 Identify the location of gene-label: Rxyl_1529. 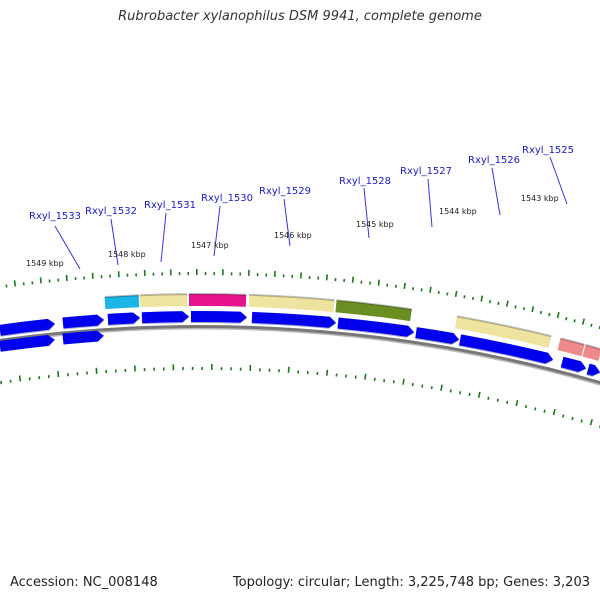
(285, 191).